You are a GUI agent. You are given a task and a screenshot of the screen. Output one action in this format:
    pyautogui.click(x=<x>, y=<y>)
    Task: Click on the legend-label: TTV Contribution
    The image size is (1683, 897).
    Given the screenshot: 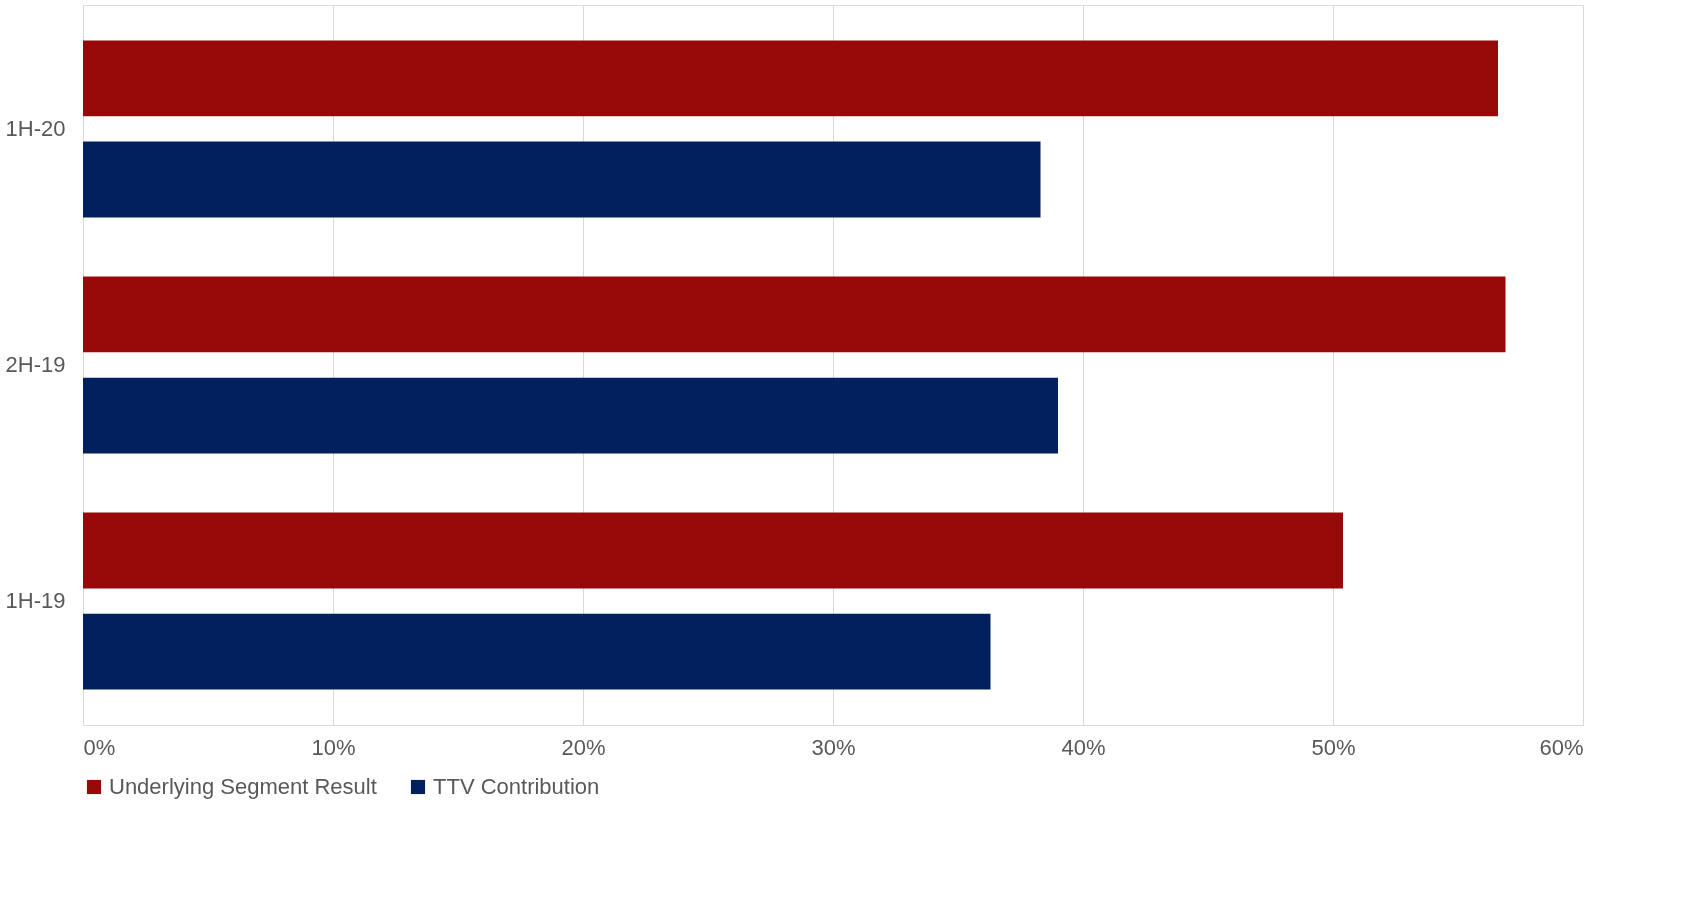 What is the action you would take?
    pyautogui.click(x=516, y=786)
    